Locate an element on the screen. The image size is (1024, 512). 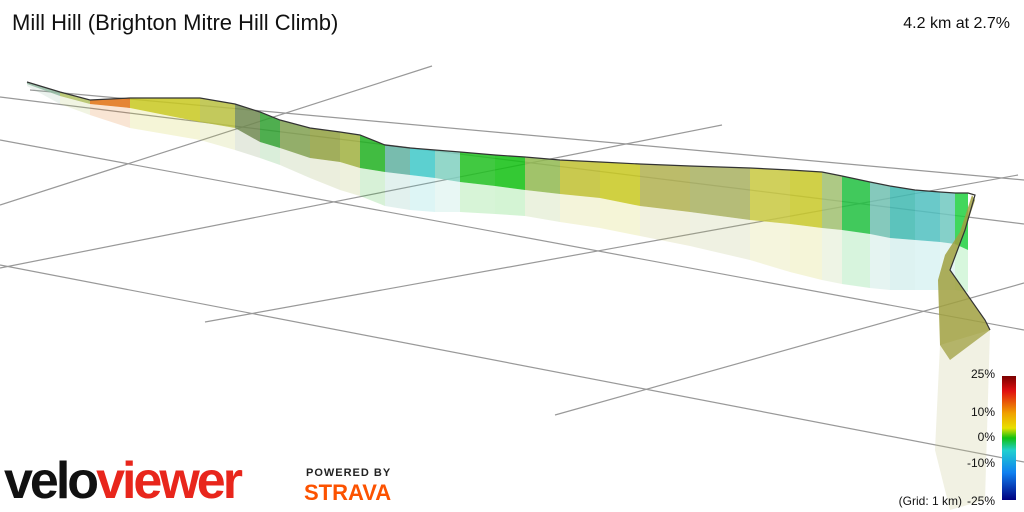
scale-label: -10% is located at coordinates (981, 463).